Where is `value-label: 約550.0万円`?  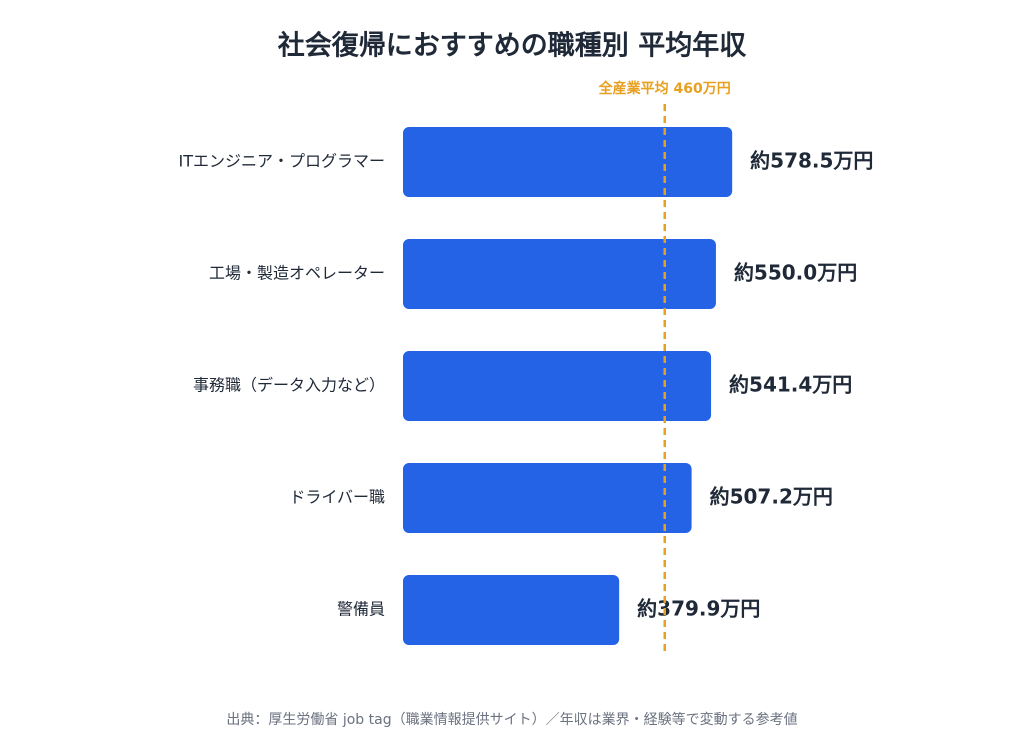 value-label: 約550.0万円 is located at coordinates (795, 273).